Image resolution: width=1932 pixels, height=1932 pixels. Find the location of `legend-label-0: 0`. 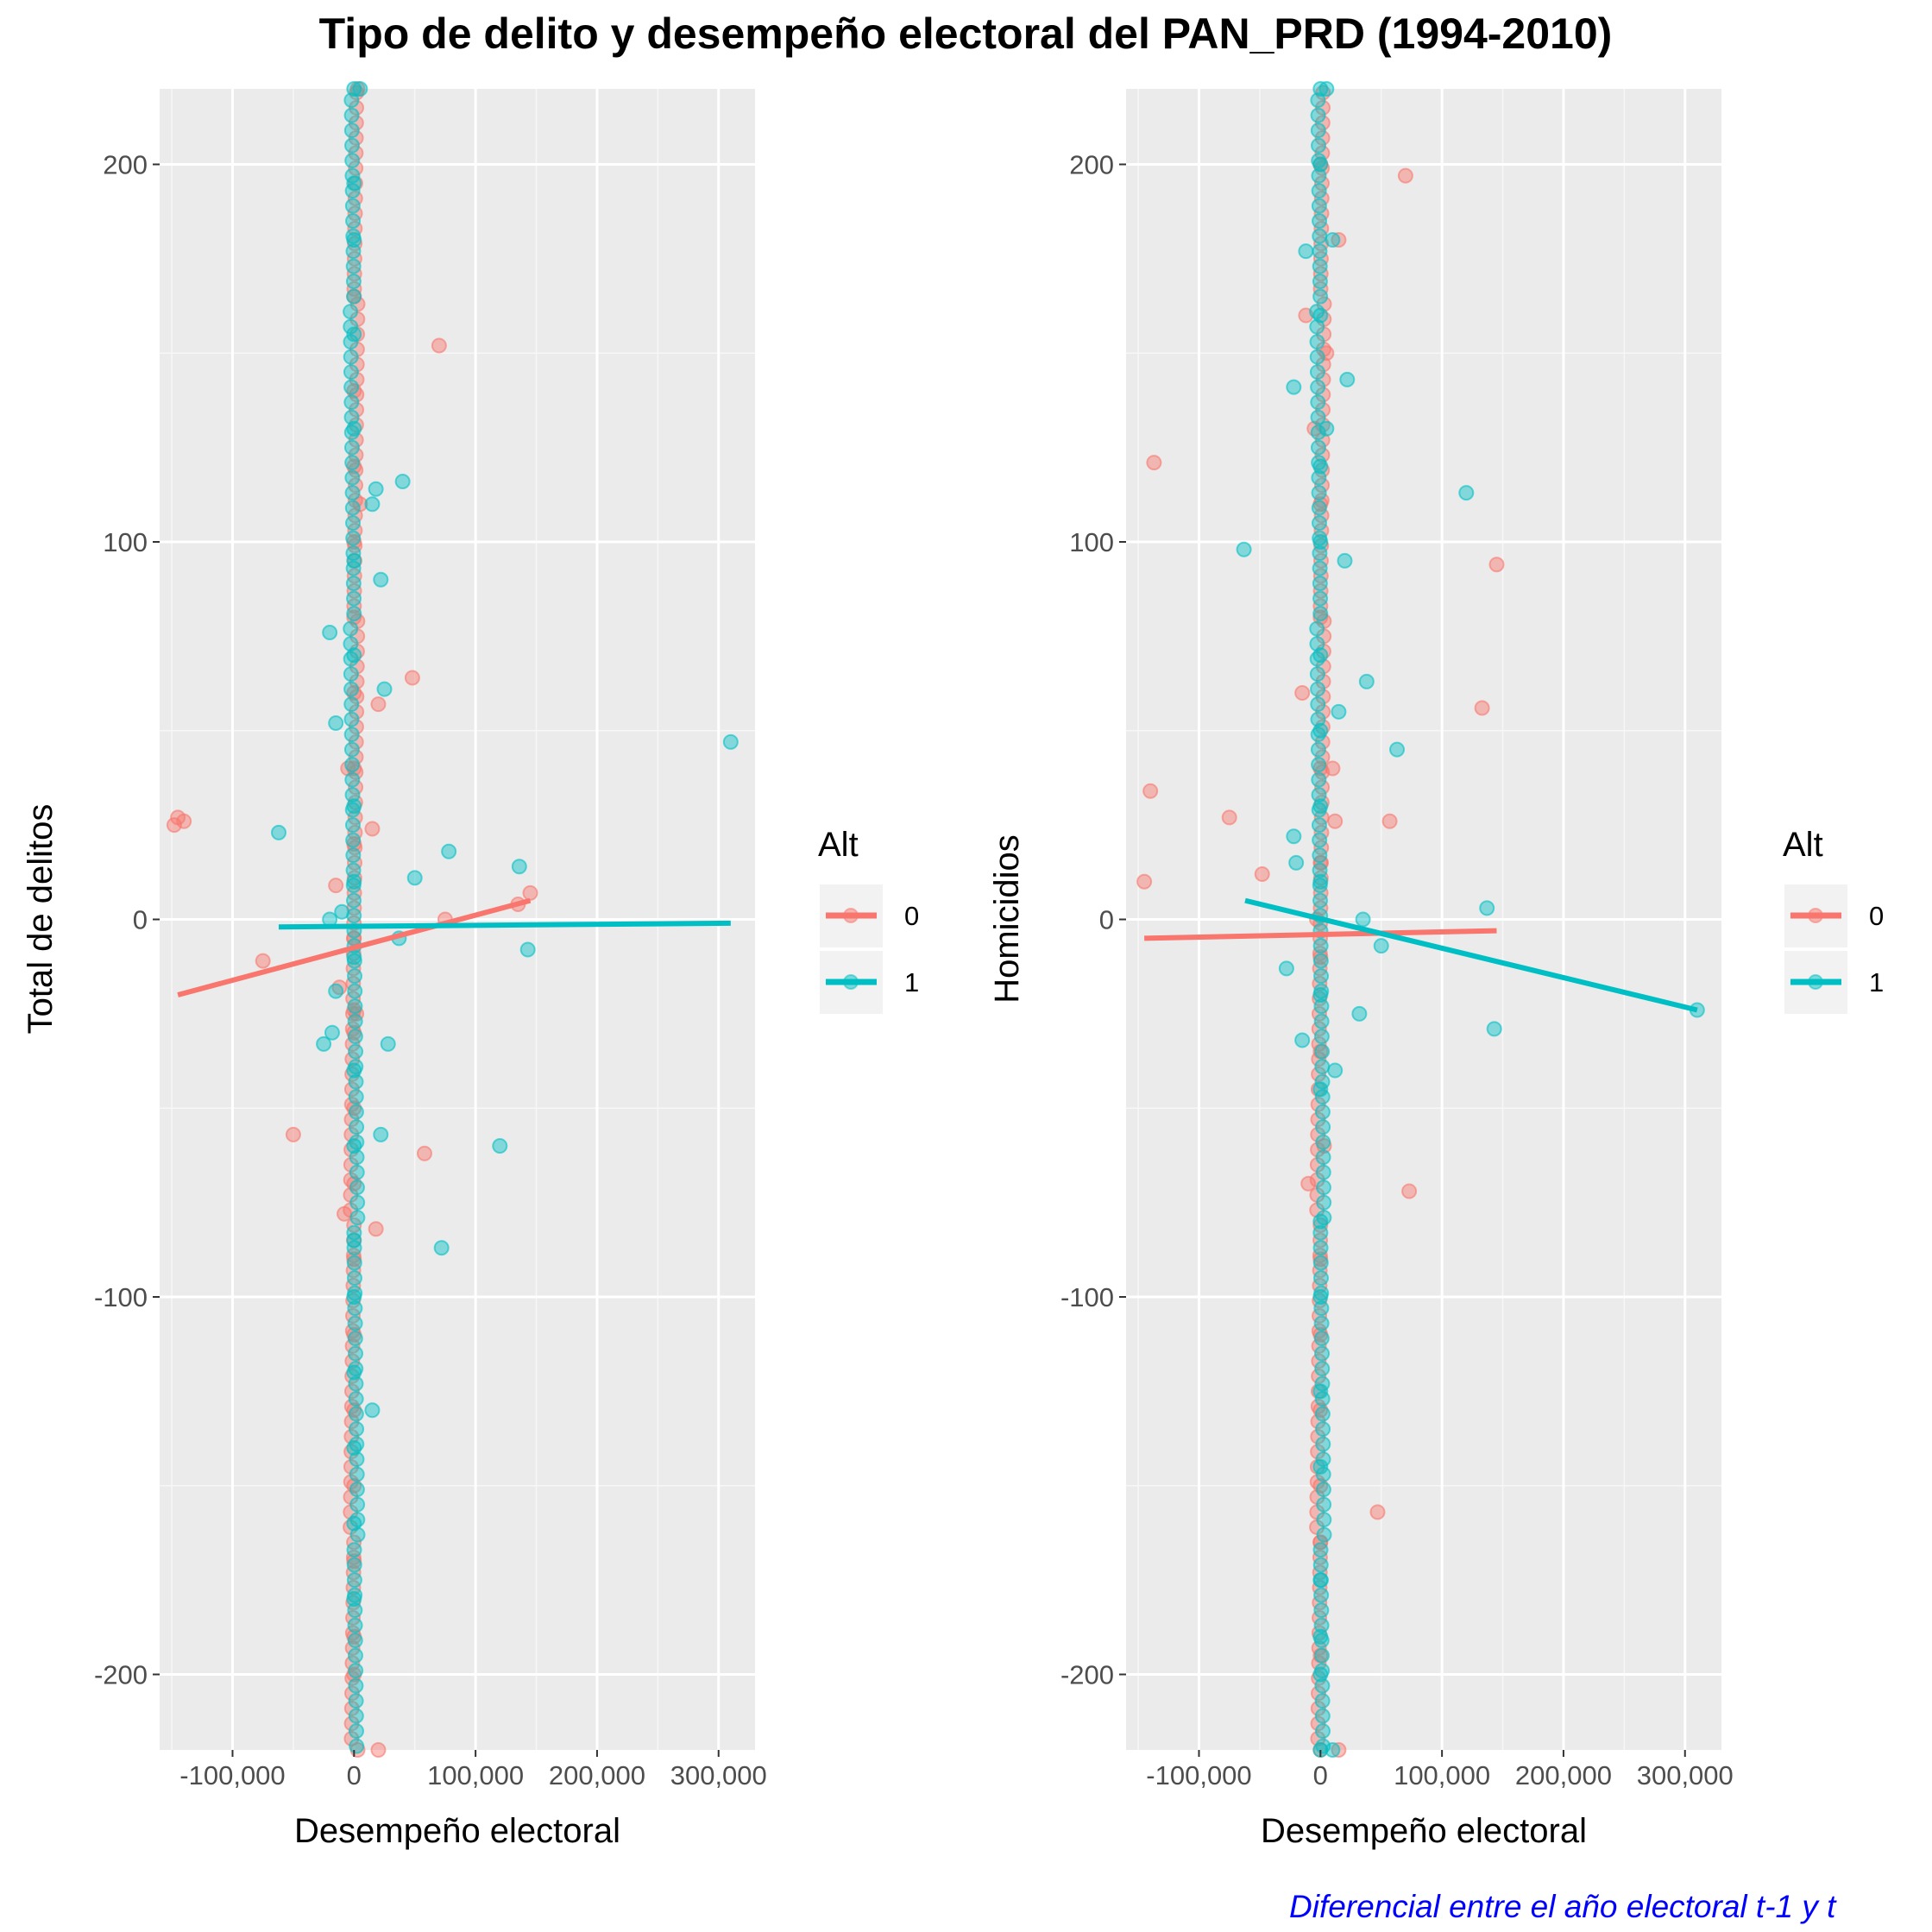

legend-label-0: 0 is located at coordinates (911, 916).